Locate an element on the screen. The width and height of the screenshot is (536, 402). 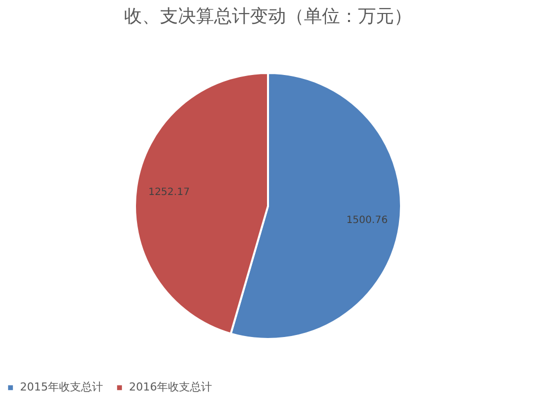
data-label: 1500.76 is located at coordinates (367, 220).